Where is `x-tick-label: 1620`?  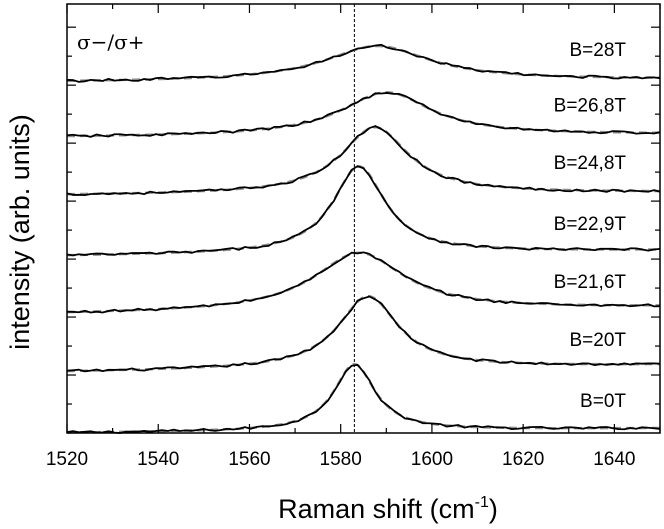
x-tick-label: 1620 is located at coordinates (523, 459).